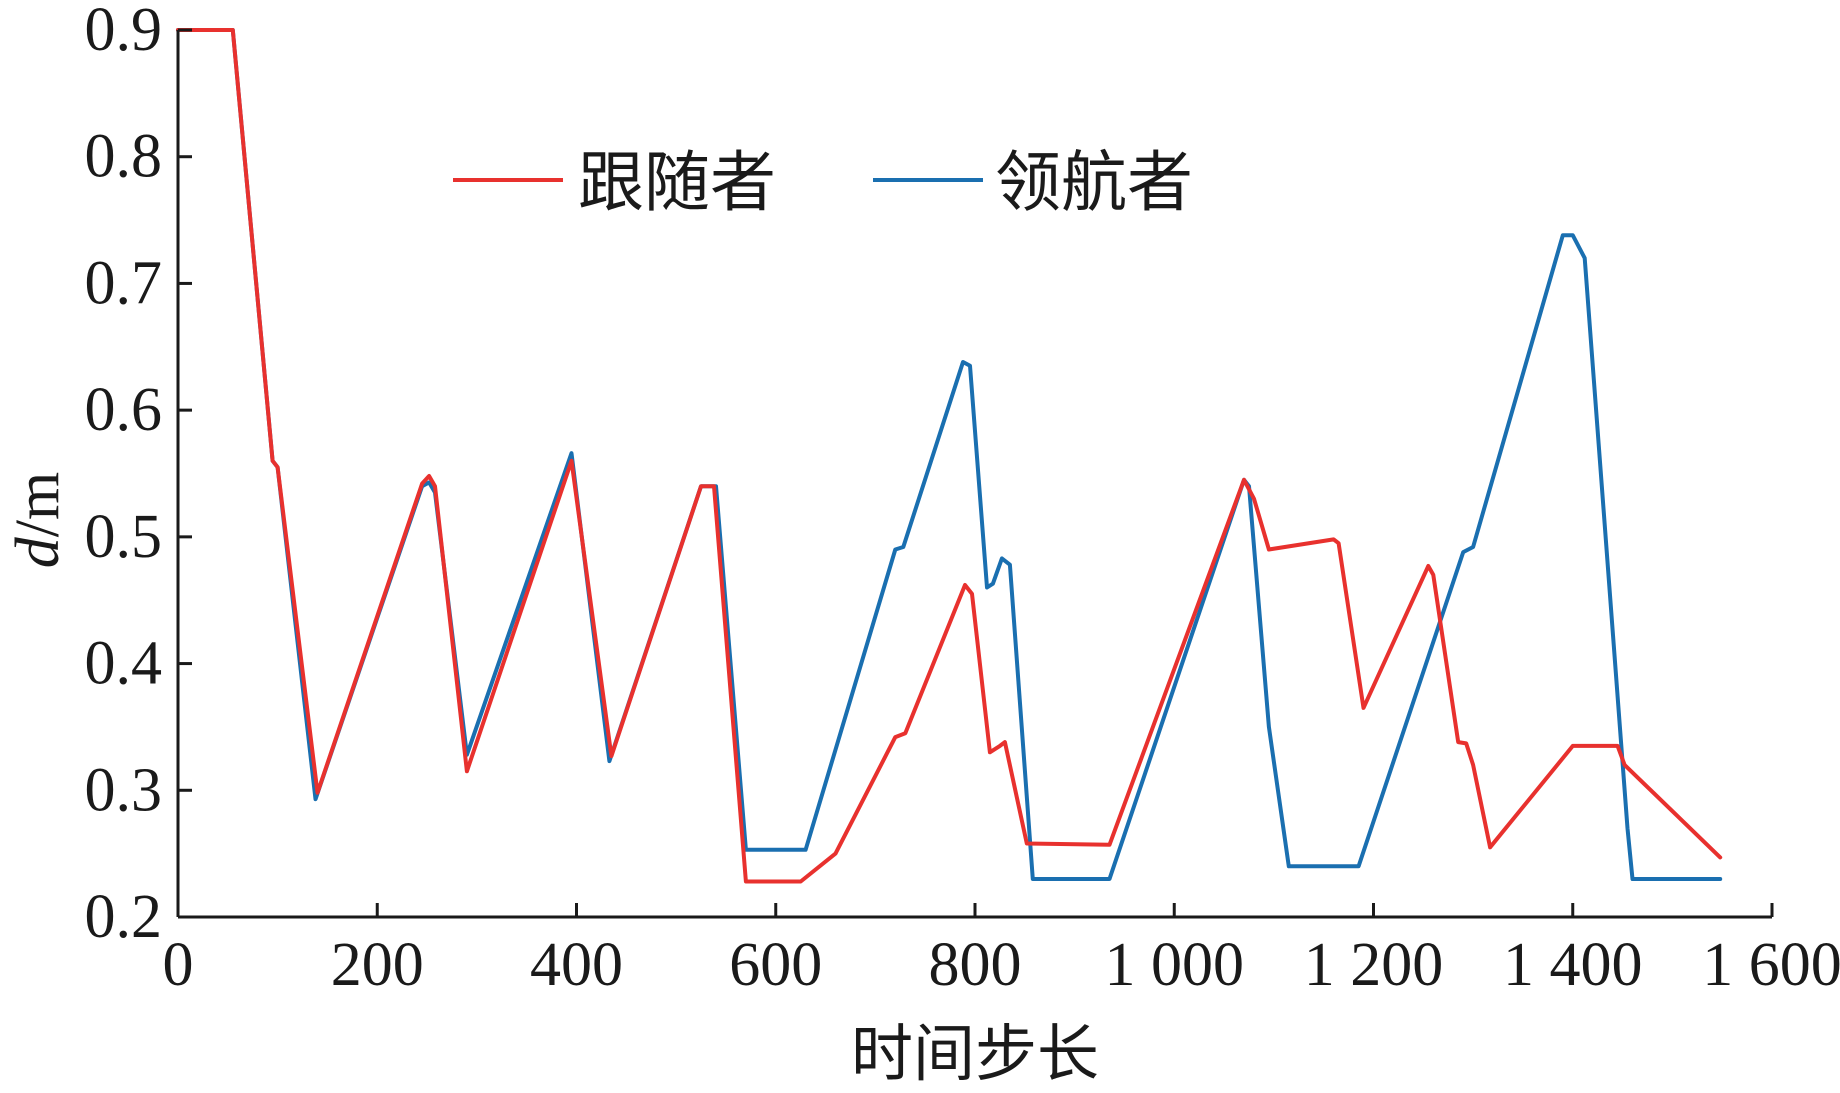 Image resolution: width=1840 pixels, height=1093 pixels. Describe the element at coordinates (823, 182) in the screenshot. I see `legend: 跟随者 领航者` at that location.